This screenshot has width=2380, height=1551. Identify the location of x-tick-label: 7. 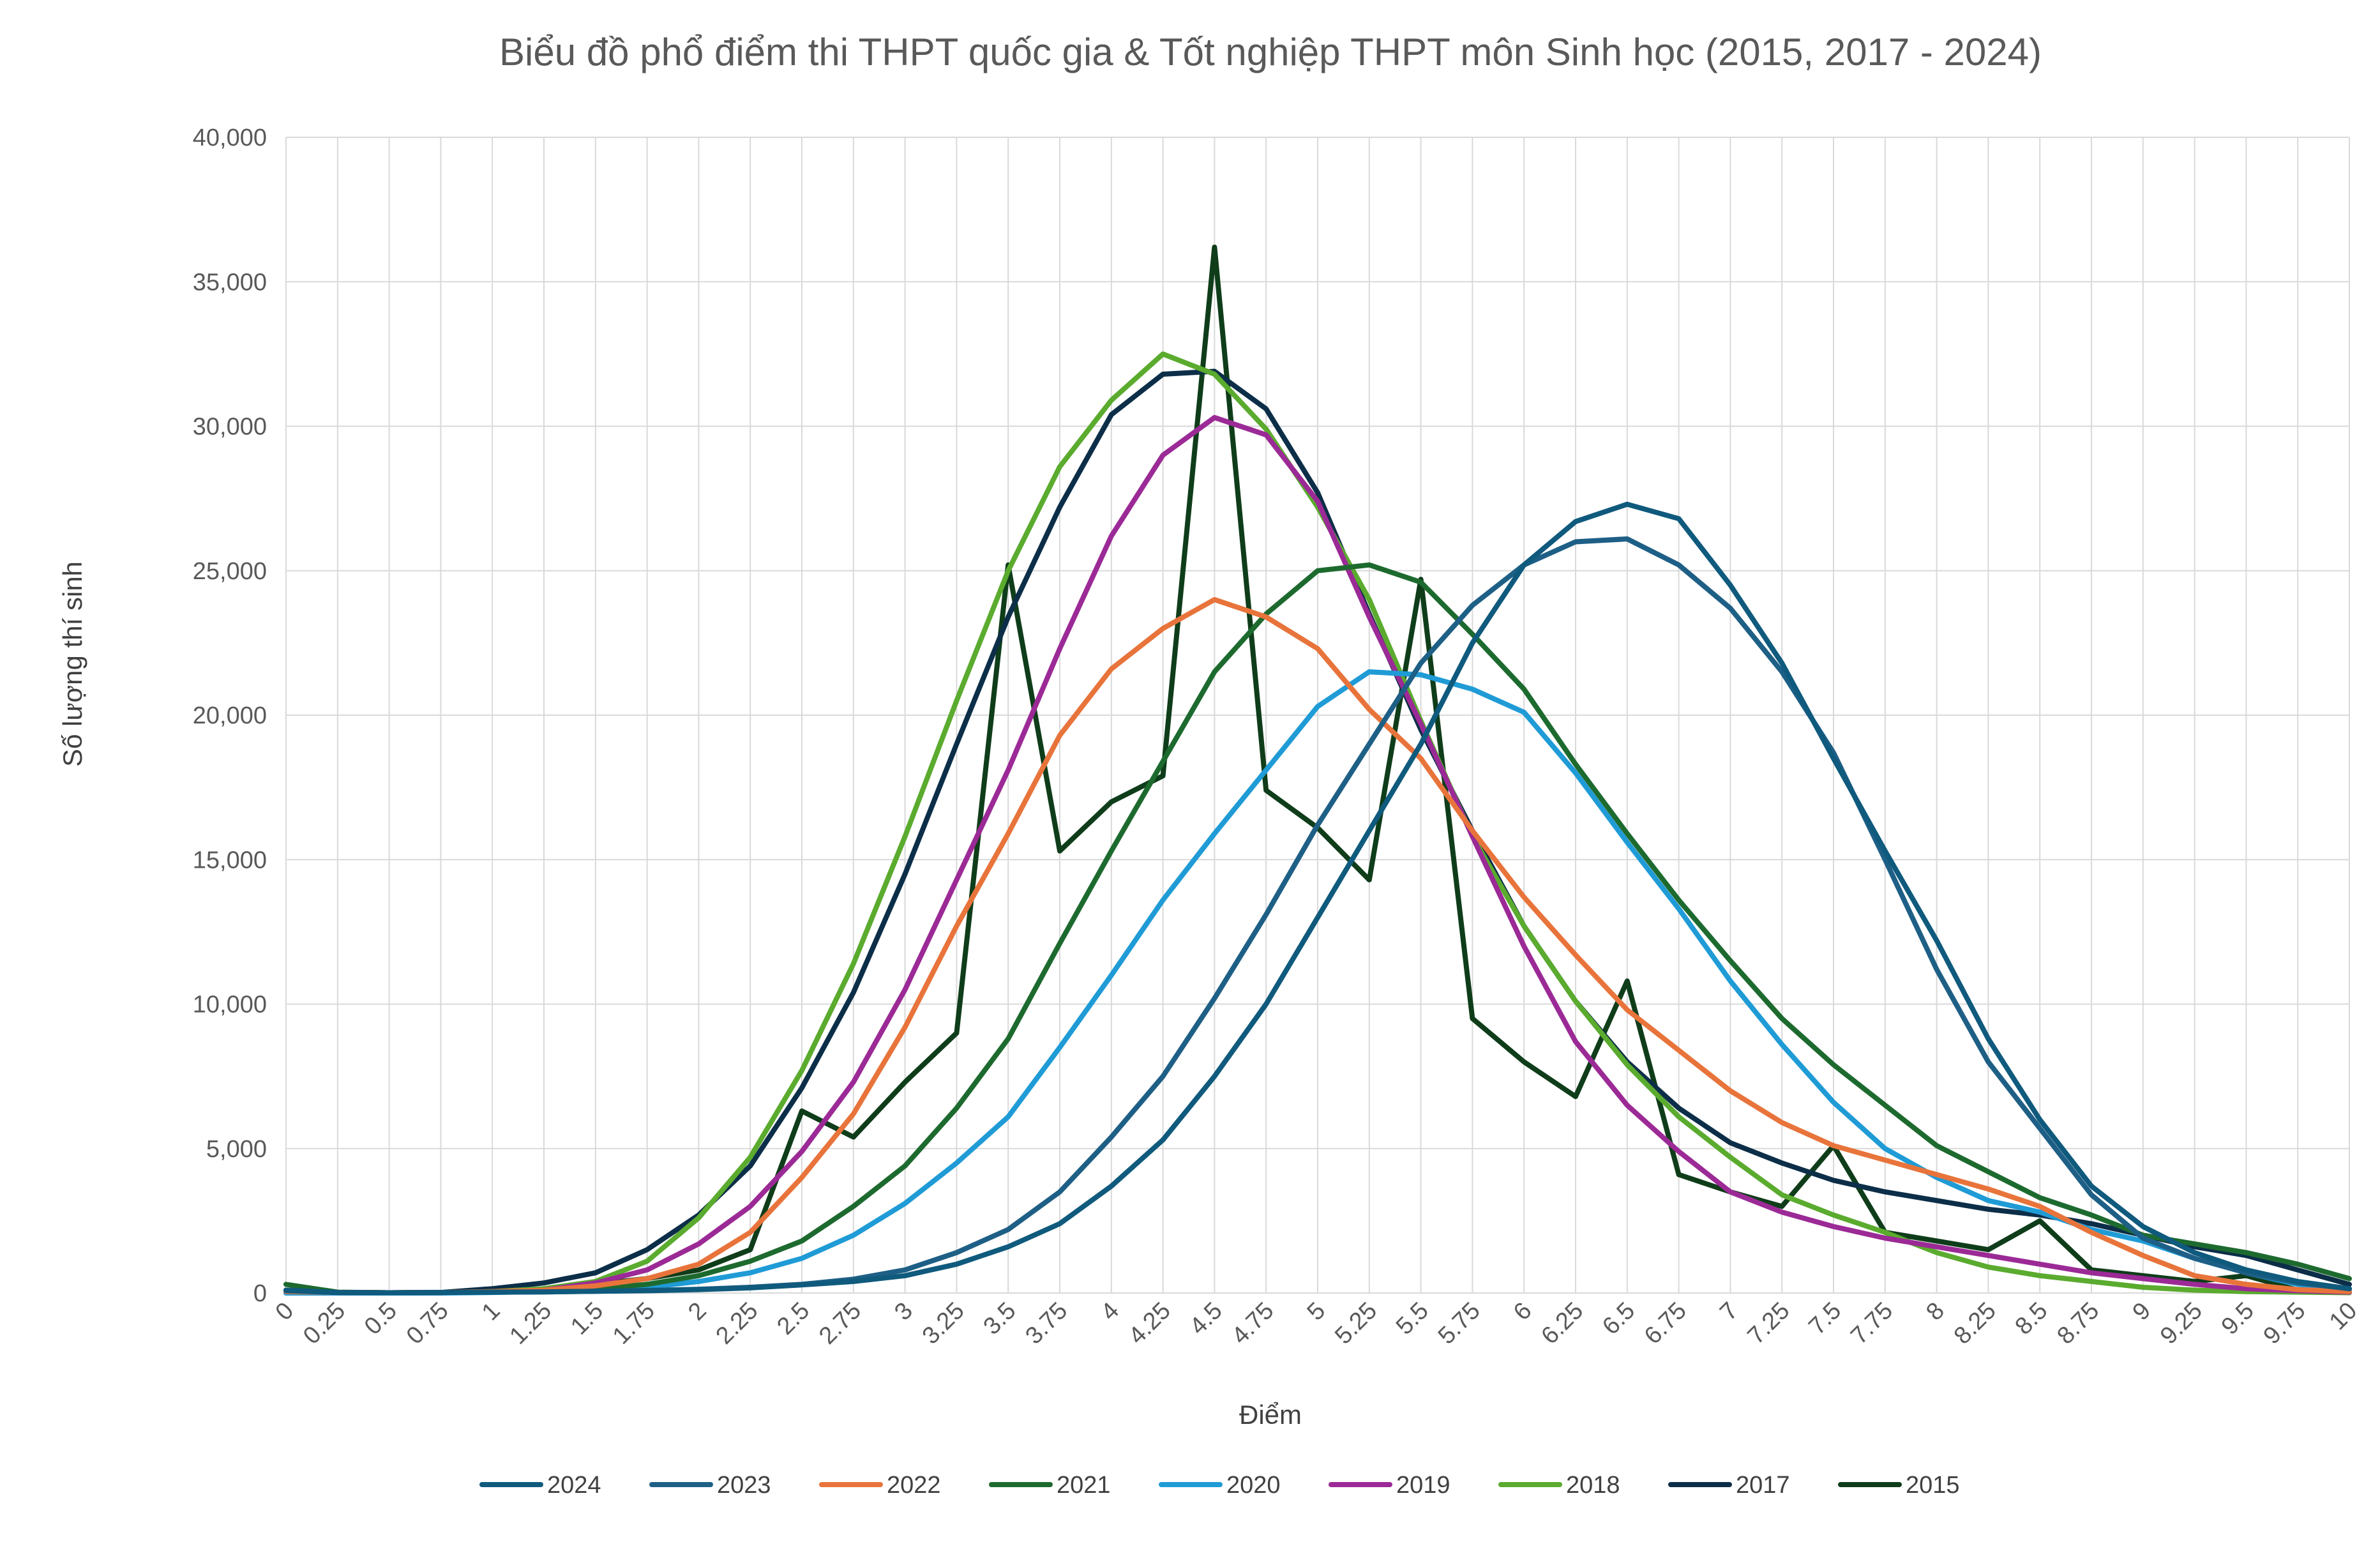
(1729, 1312).